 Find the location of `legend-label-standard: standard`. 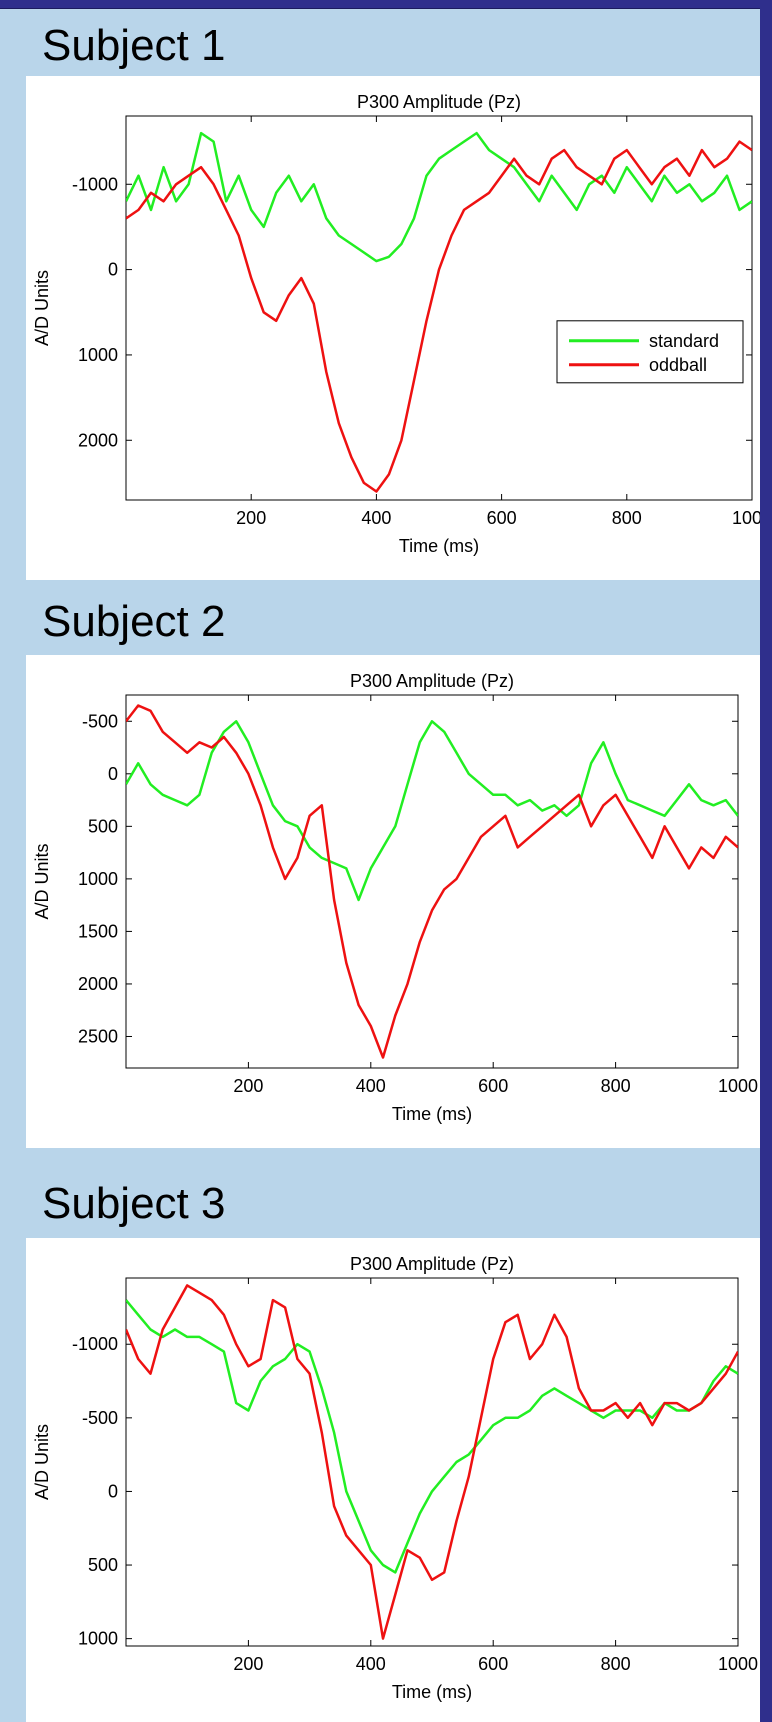

legend-label-standard: standard is located at coordinates (684, 341).